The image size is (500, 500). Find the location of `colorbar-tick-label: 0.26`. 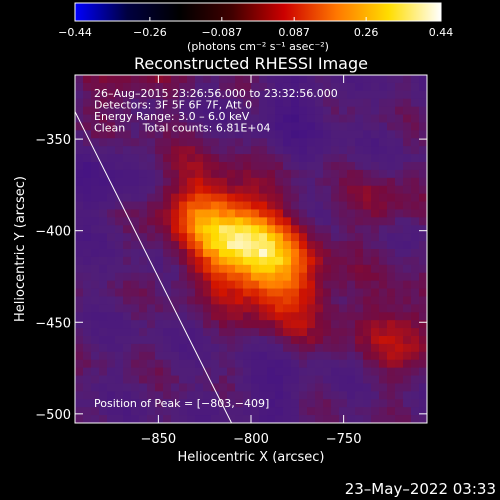

colorbar-tick-label: 0.26 is located at coordinates (366, 32).